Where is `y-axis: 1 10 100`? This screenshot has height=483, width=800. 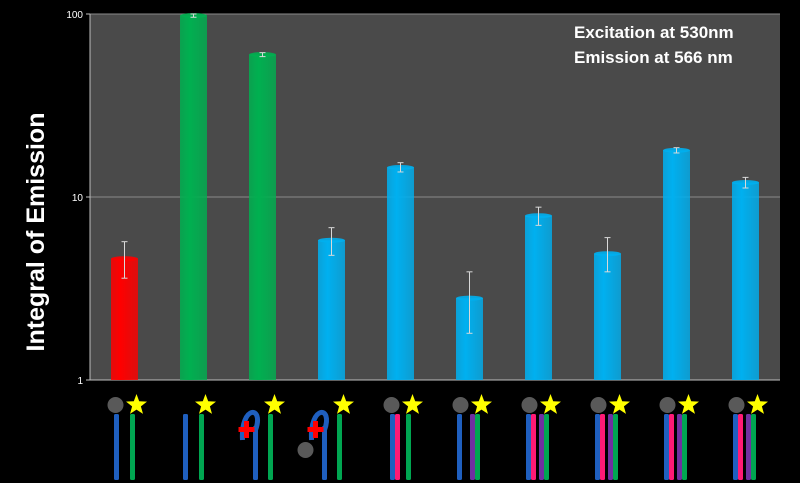 y-axis: 1 10 100 is located at coordinates (78, 198).